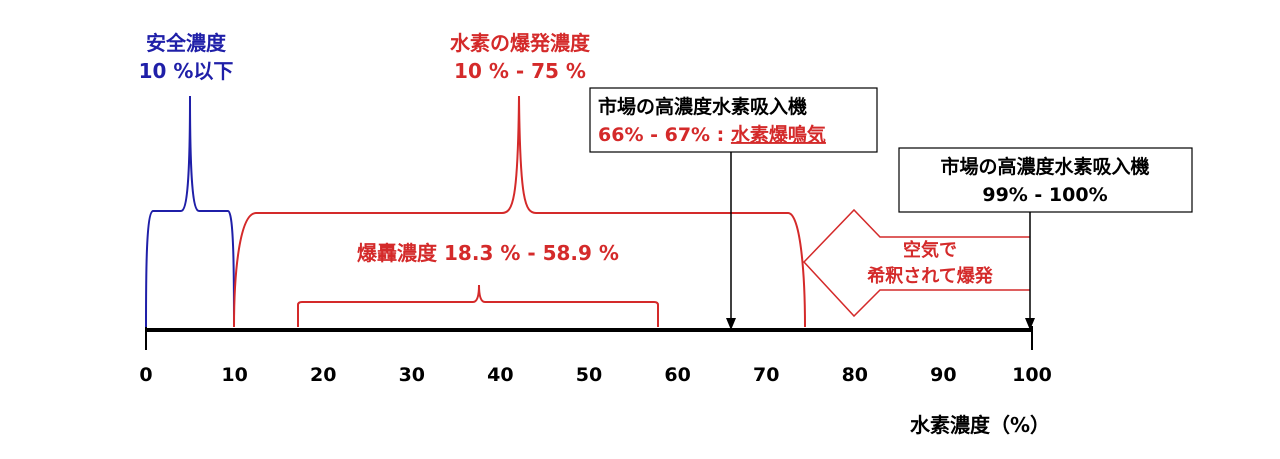 This screenshot has height=459, width=1280. What do you see at coordinates (733, 120) in the screenshot?
I see `callout-66-box` at bounding box center [733, 120].